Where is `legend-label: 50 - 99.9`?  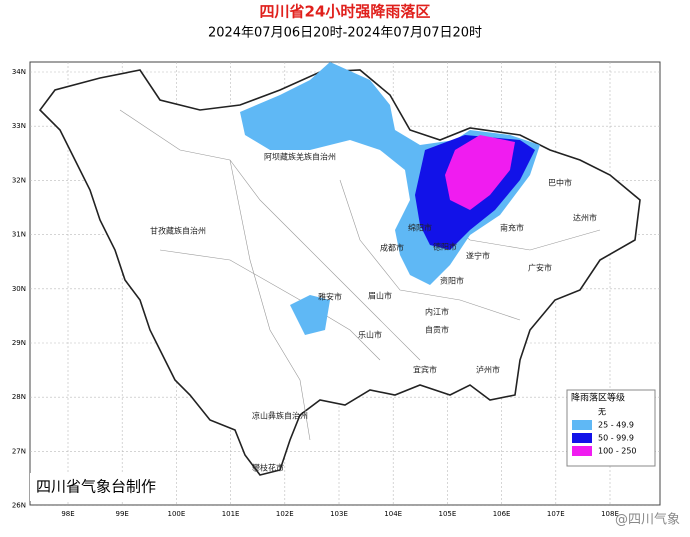 legend-label: 50 - 99.9 is located at coordinates (616, 438).